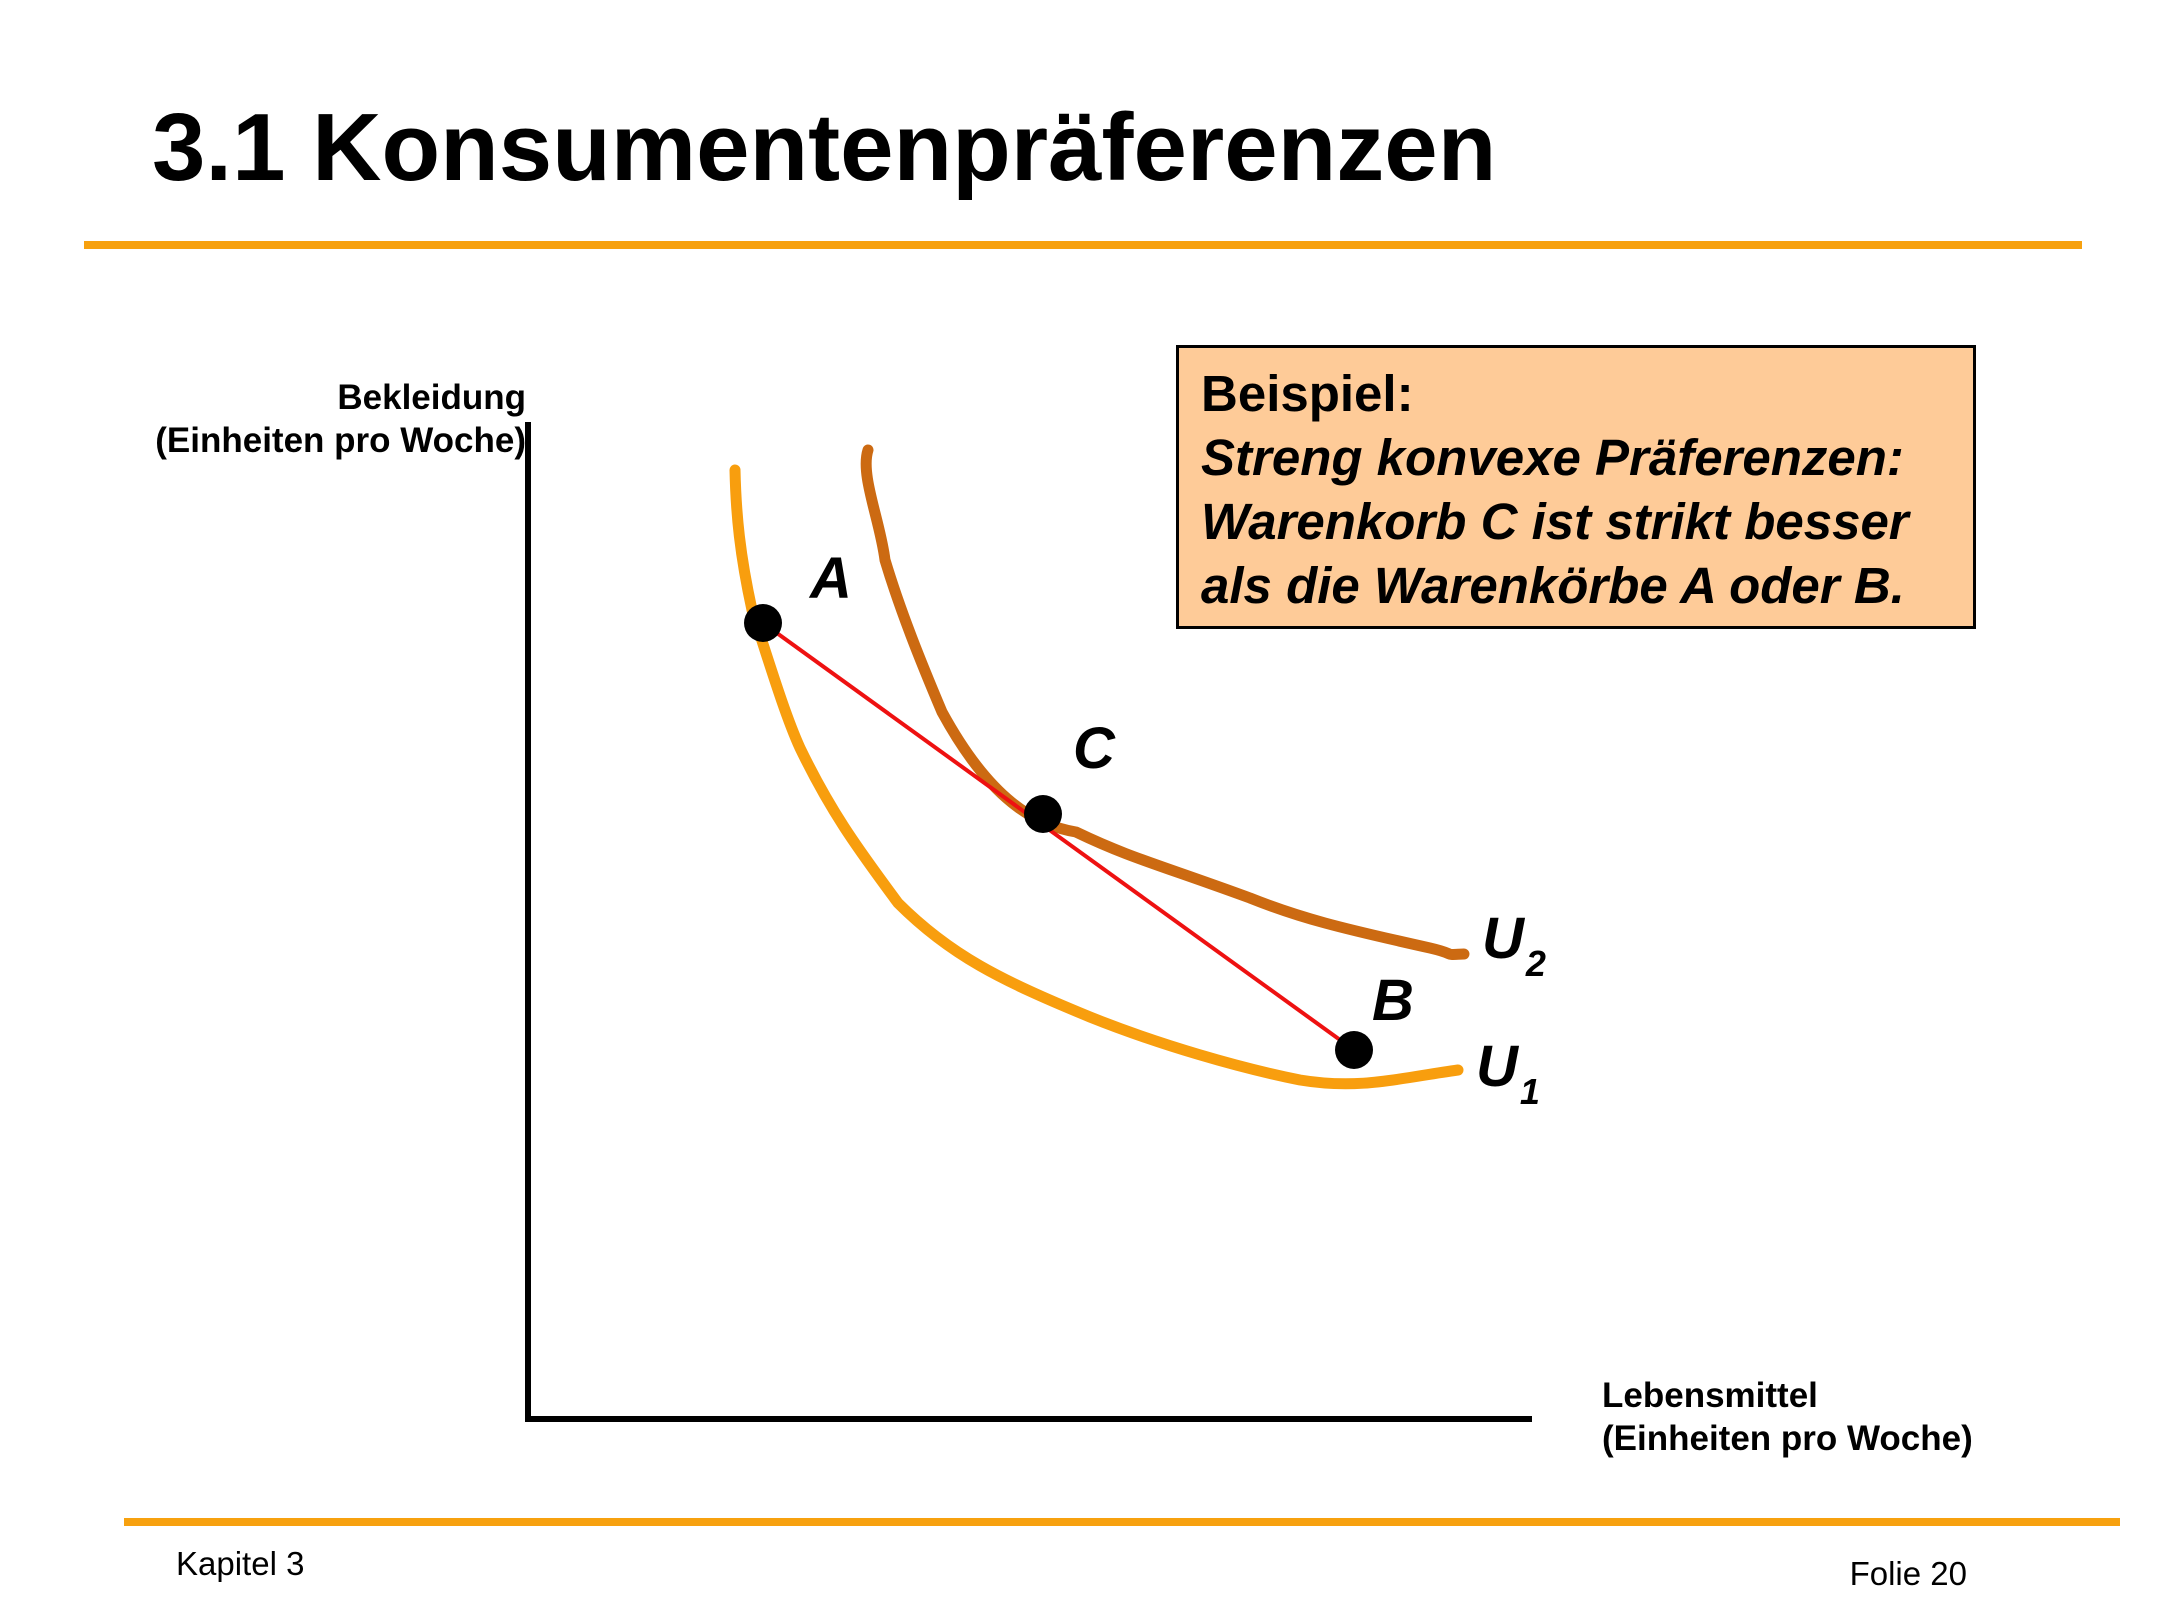 This screenshot has height=1620, width=2160. Describe the element at coordinates (763, 623) in the screenshot. I see `point-a` at that location.